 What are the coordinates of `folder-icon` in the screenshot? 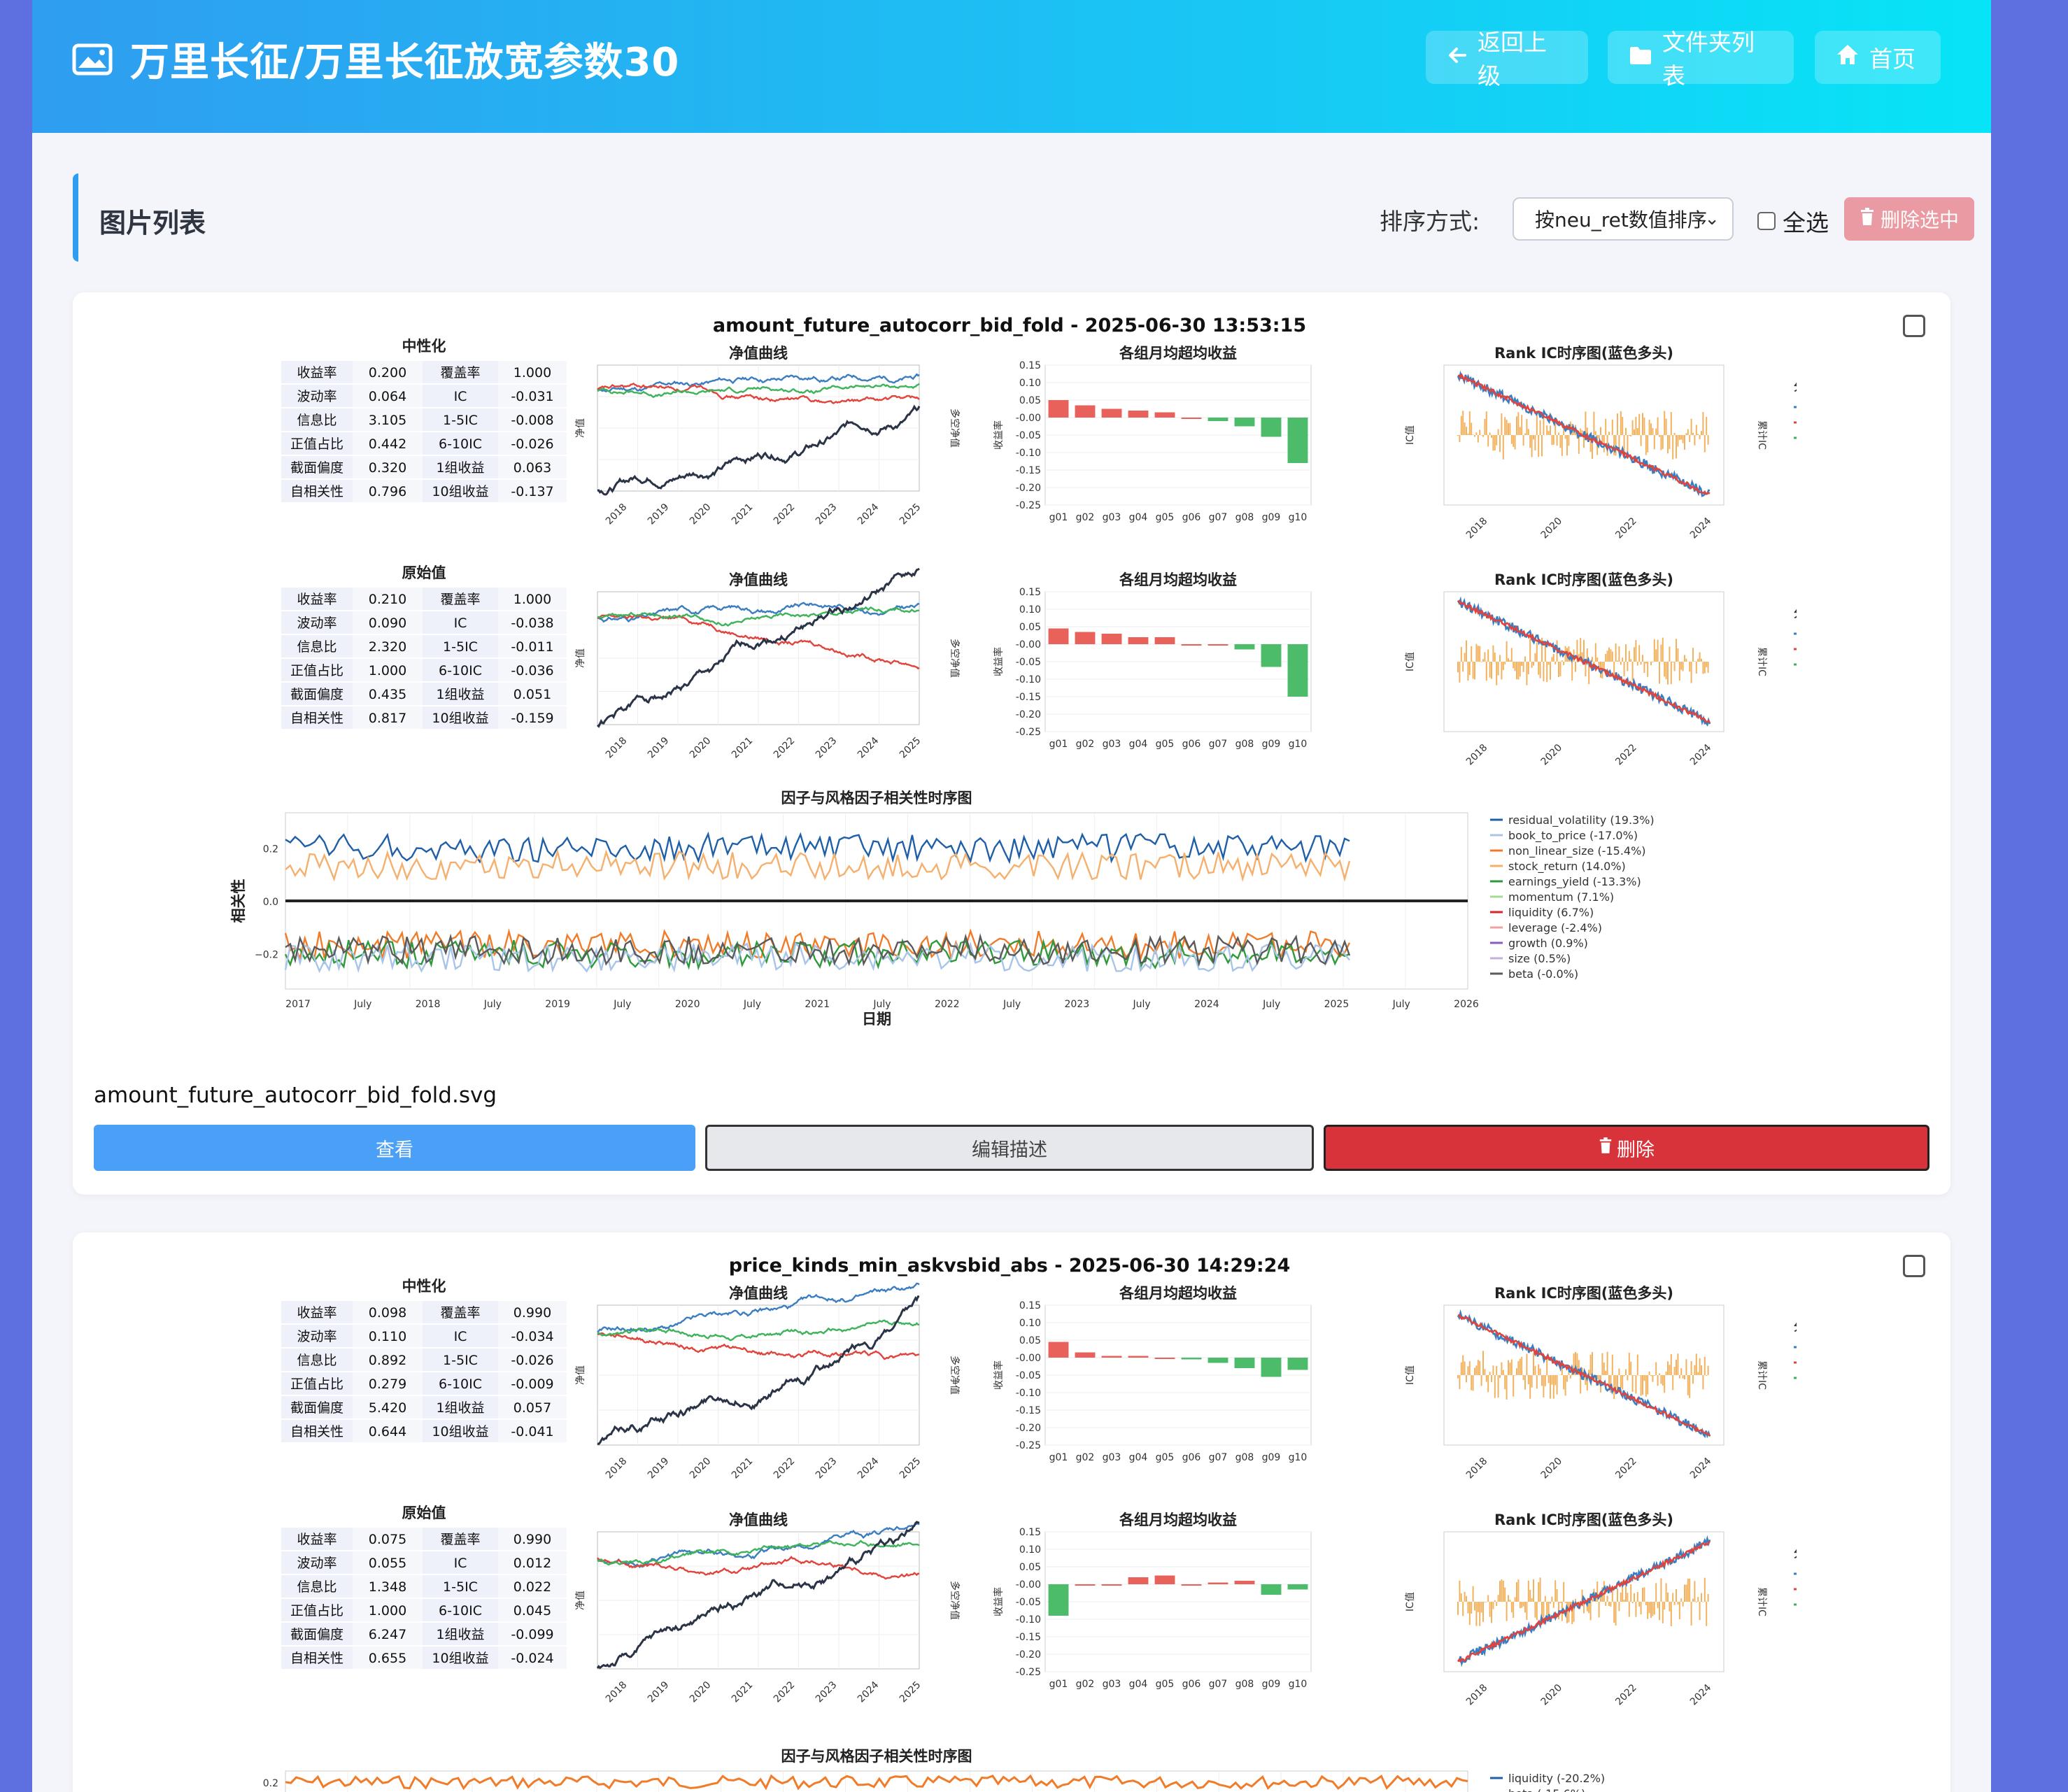 It's located at (1645, 57).